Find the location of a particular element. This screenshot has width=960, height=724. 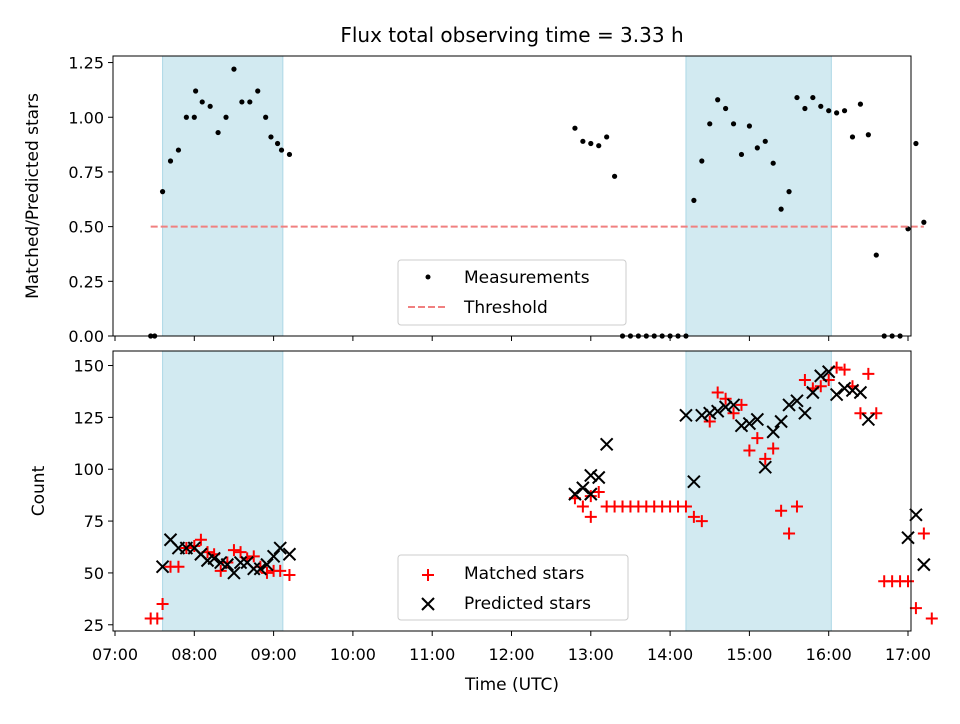

bottom-y-tick-label: 100 is located at coordinates (88, 469).